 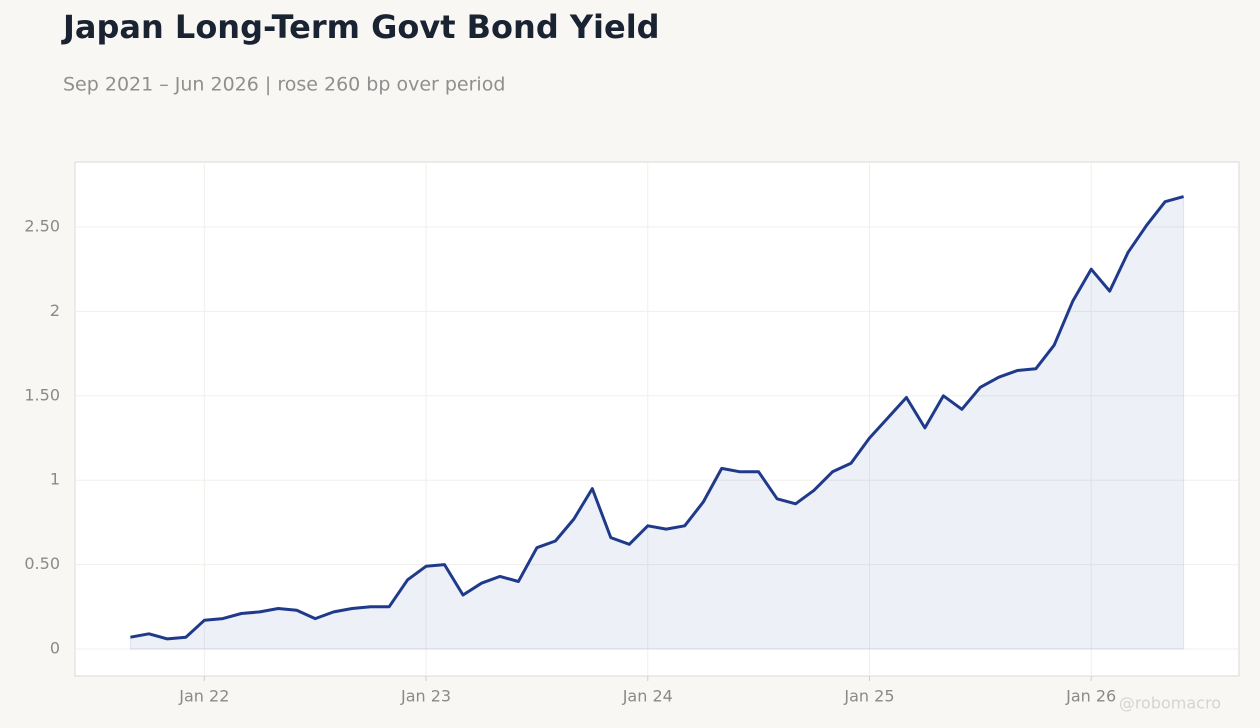 What do you see at coordinates (42, 394) in the screenshot?
I see `y-tick-label: 1.50` at bounding box center [42, 394].